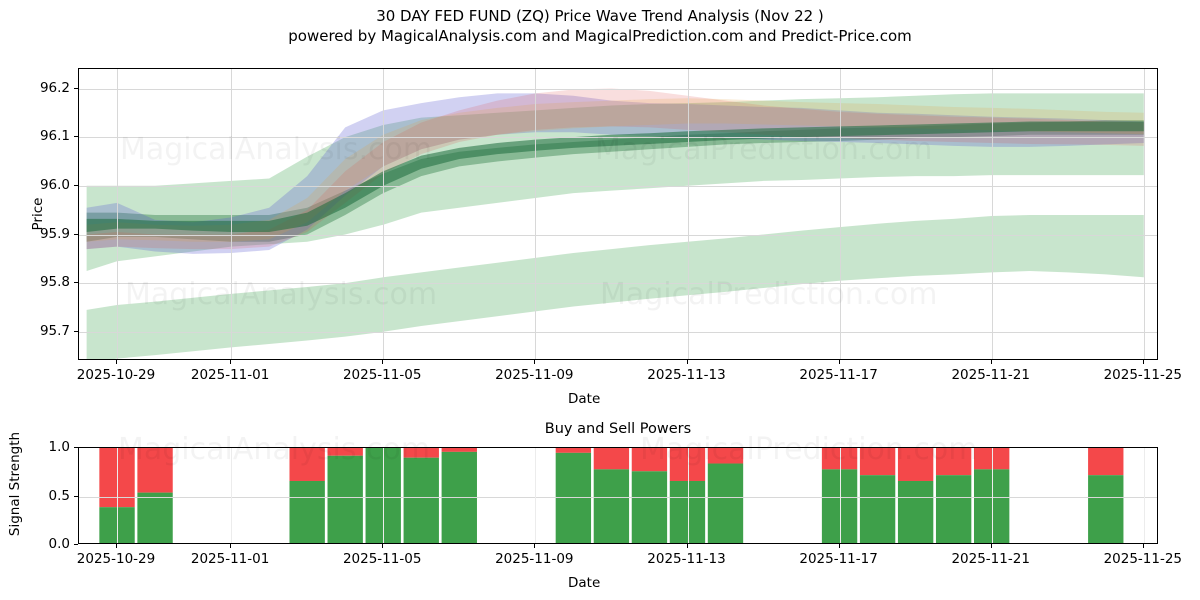 The width and height of the screenshot is (1200, 600). What do you see at coordinates (990, 559) in the screenshot?
I see `signal-x-tick-label: 2025-11-21` at bounding box center [990, 559].